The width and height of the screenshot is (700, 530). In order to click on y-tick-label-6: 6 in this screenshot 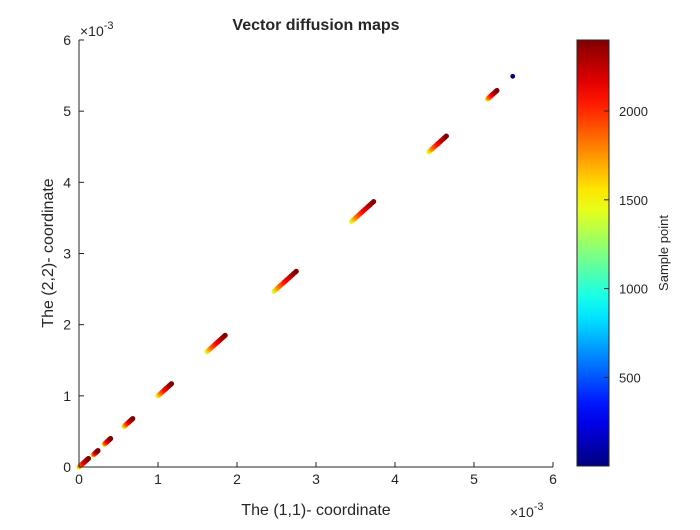, I will do `click(67, 40)`.